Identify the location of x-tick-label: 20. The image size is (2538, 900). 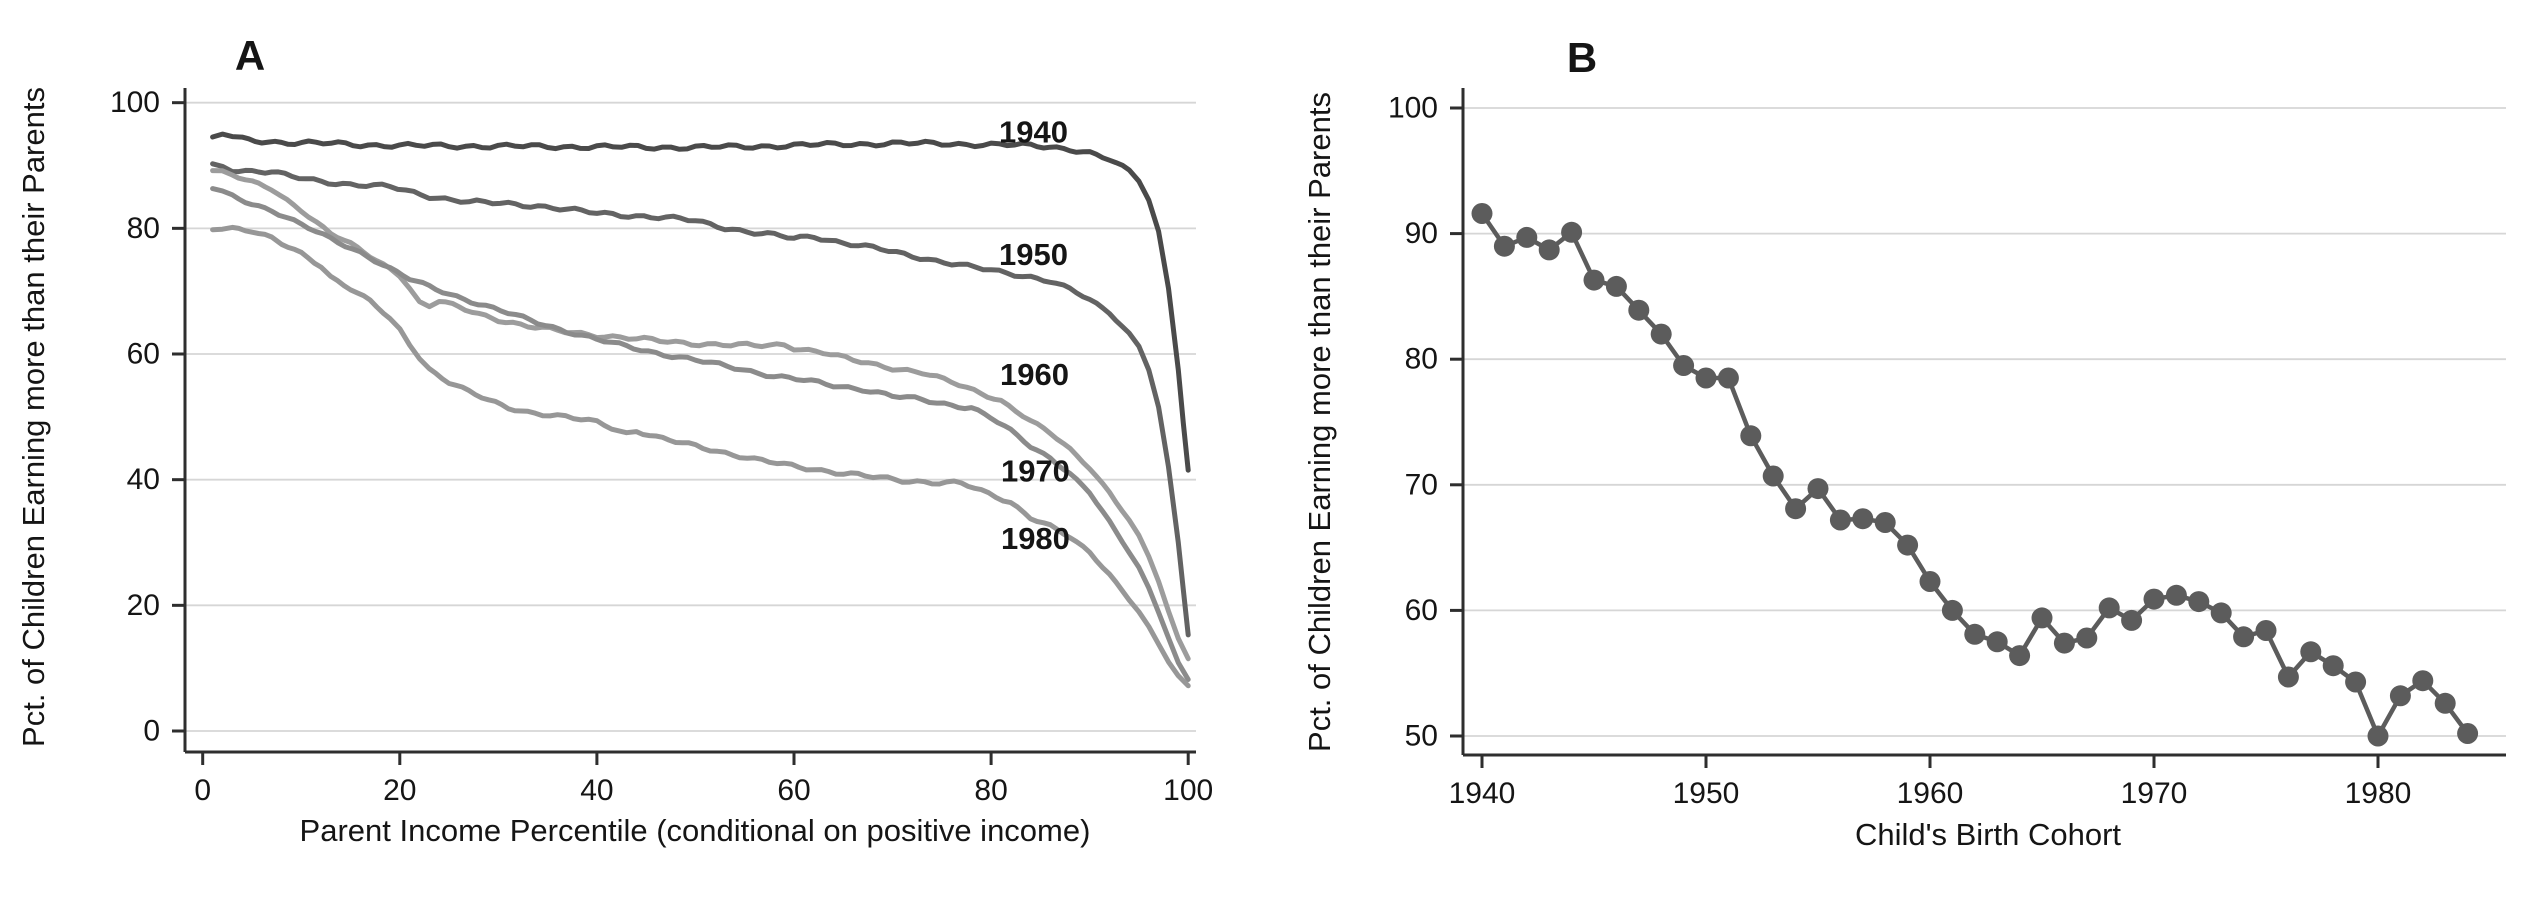
(399, 790).